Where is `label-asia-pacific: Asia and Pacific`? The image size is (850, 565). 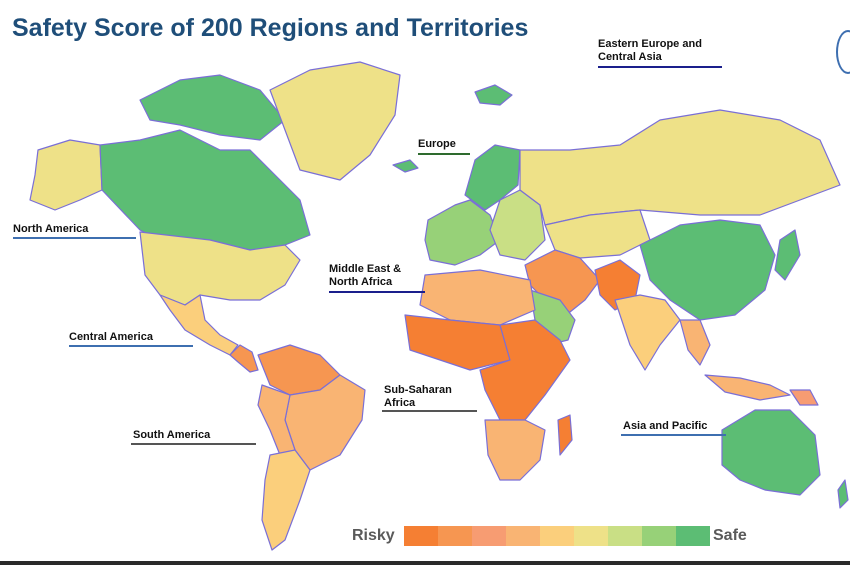 label-asia-pacific: Asia and Pacific is located at coordinates (665, 426).